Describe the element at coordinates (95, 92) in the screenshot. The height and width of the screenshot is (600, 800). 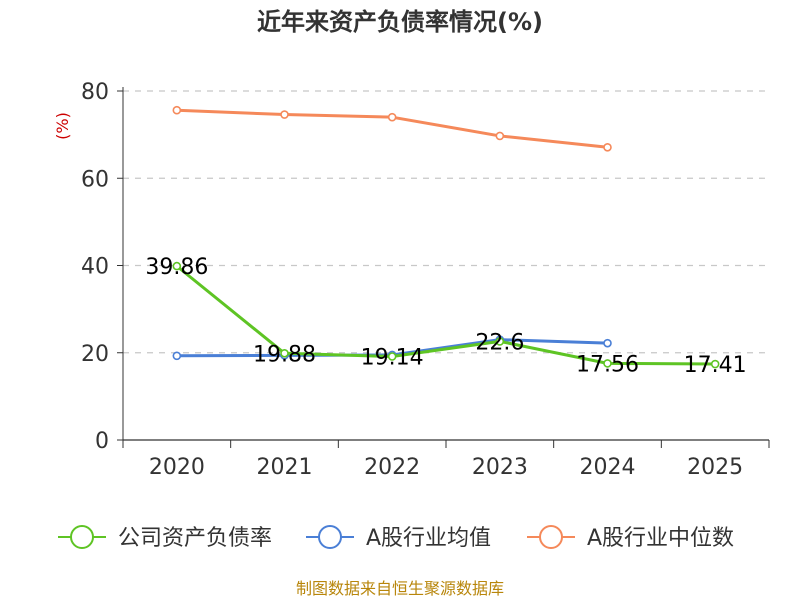
I see `y-tick-label-80: 80` at that location.